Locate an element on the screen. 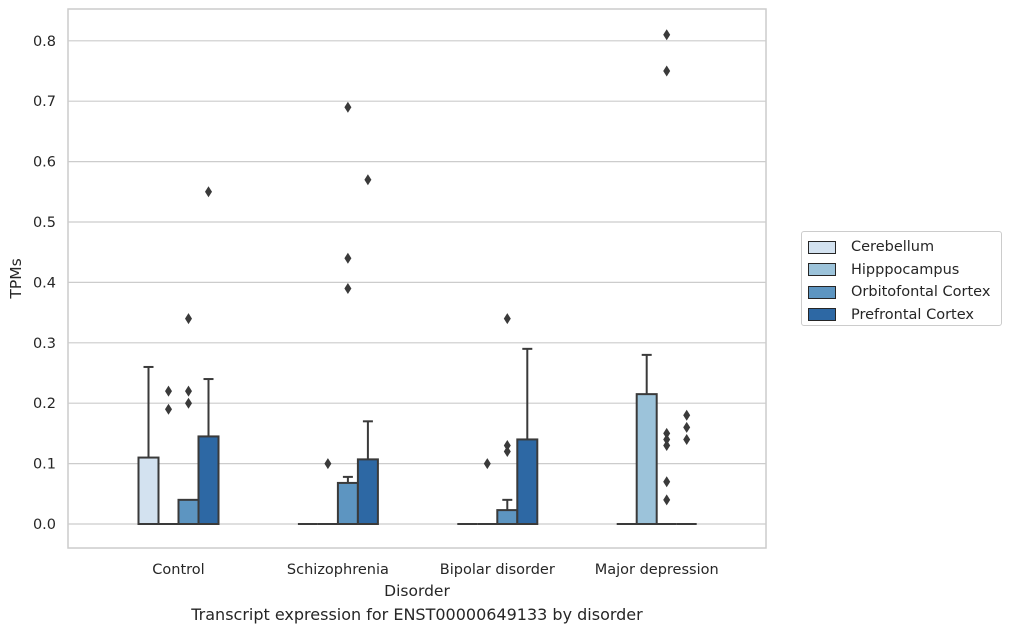 The width and height of the screenshot is (1014, 638). box-orbitofontal-cortex-schizophrenia is located at coordinates (347, 503).